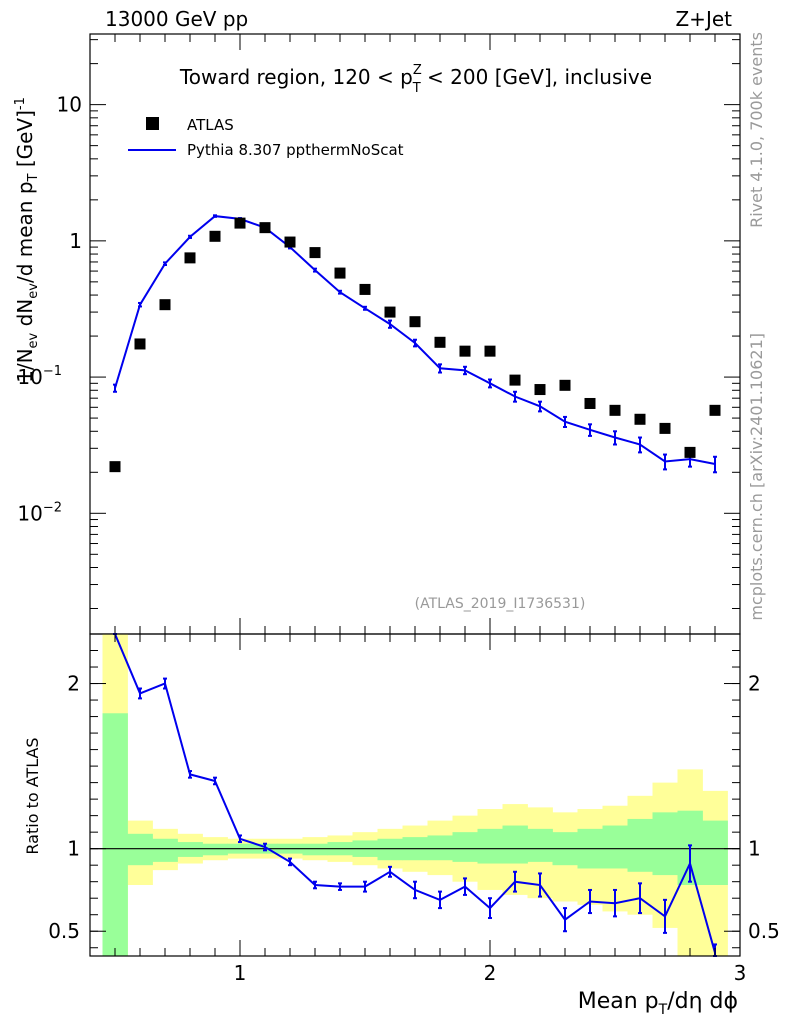 The width and height of the screenshot is (786, 1024). I want to click on ratio-y-label: Ratio to ATLAS, so click(32, 795).